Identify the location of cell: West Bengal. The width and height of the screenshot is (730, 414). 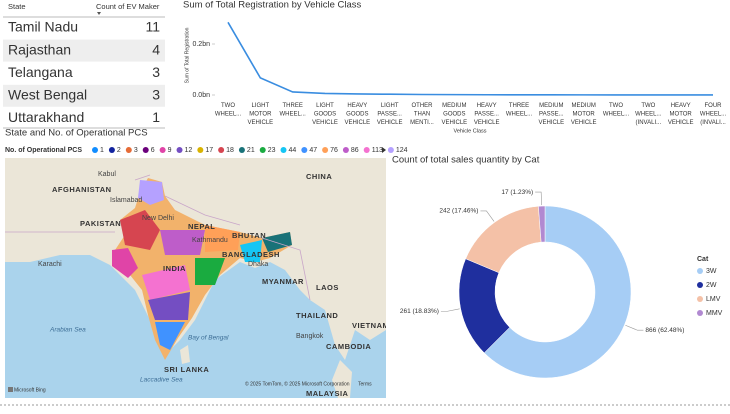
(47, 95).